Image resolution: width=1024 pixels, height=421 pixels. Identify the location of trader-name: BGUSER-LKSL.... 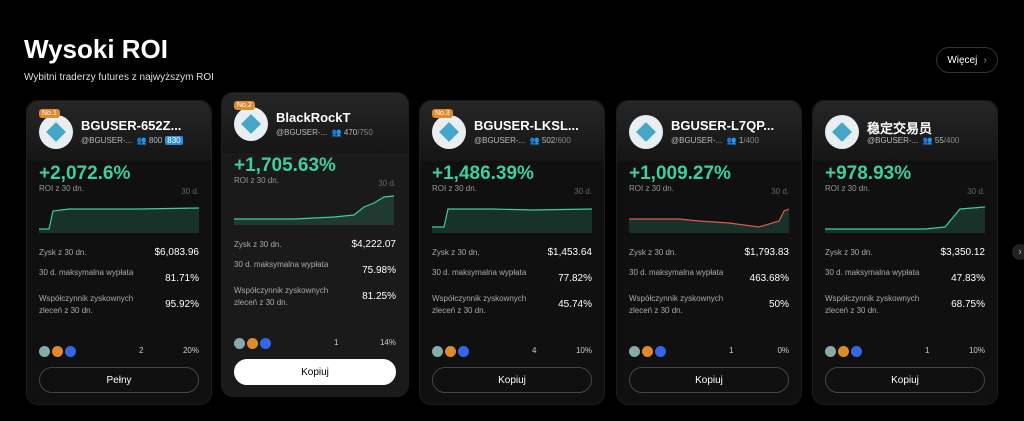
(526, 125).